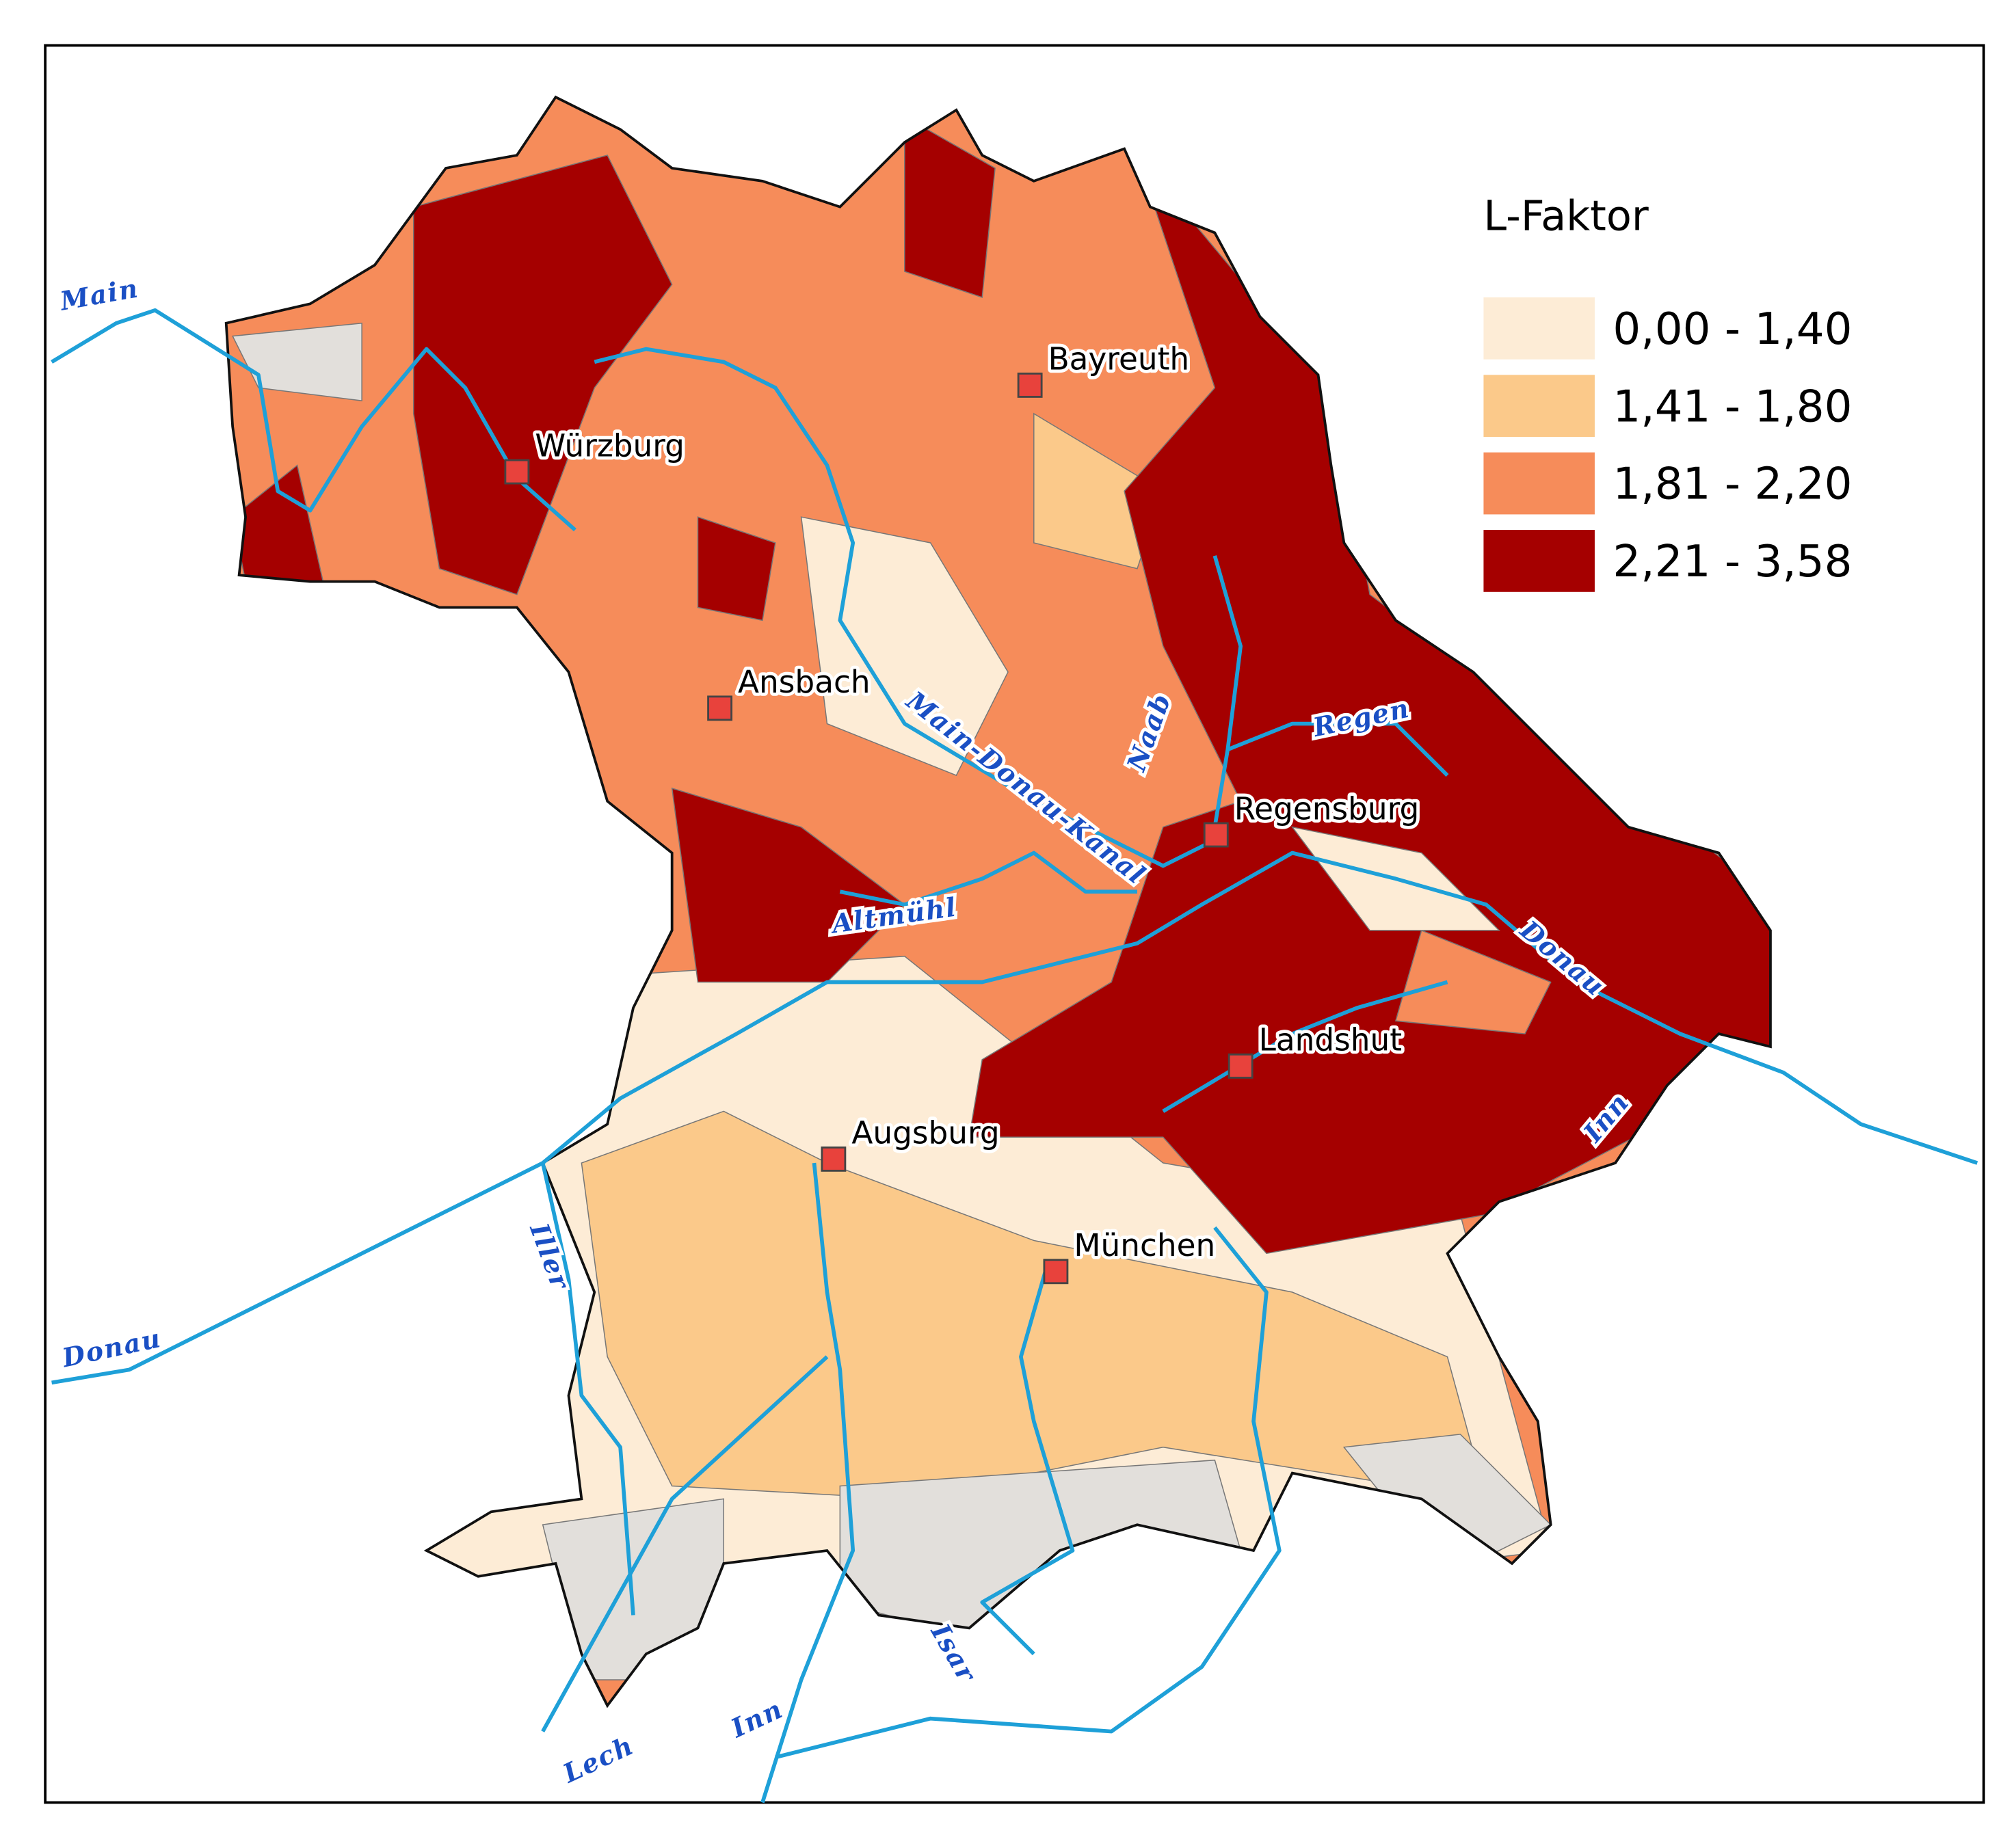 The image size is (2016, 1835). I want to click on city: Landshut, so click(1330, 1040).